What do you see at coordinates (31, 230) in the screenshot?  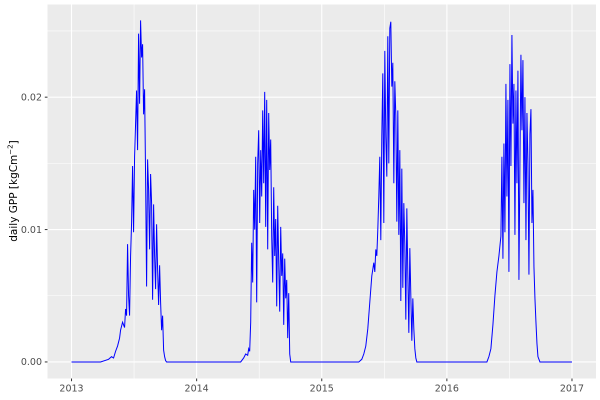 I see `y-tick-label: 0.01` at bounding box center [31, 230].